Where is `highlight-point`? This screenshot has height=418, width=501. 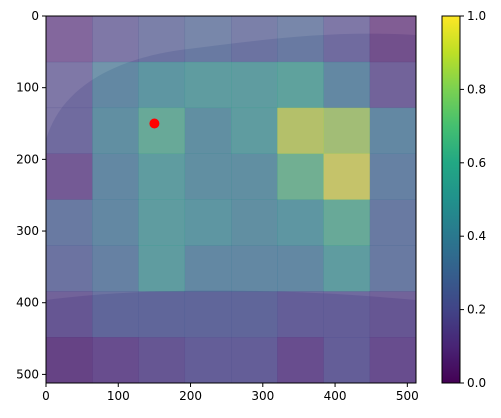 highlight-point is located at coordinates (154, 123).